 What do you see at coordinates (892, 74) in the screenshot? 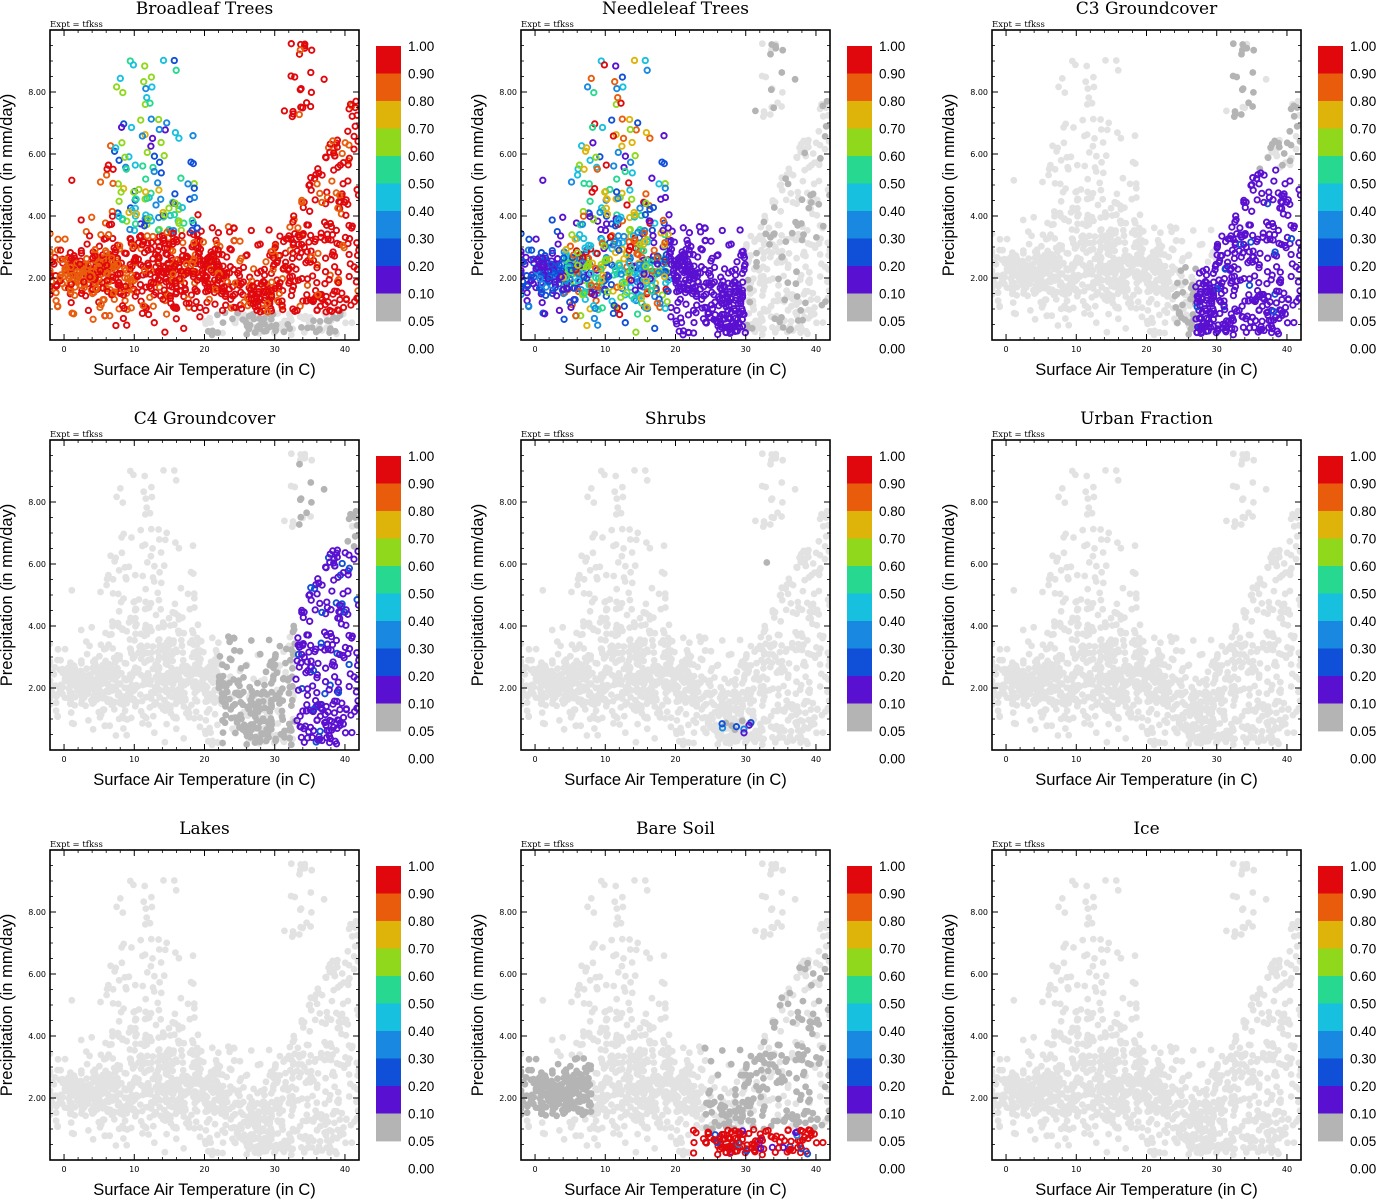
I see `colorbar-label: 0.90` at bounding box center [892, 74].